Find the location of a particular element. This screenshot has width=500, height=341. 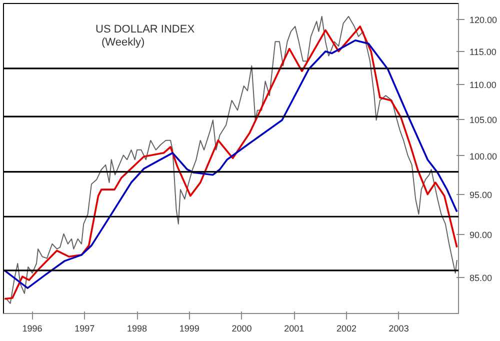

x-tick-label: 1998 is located at coordinates (137, 329).